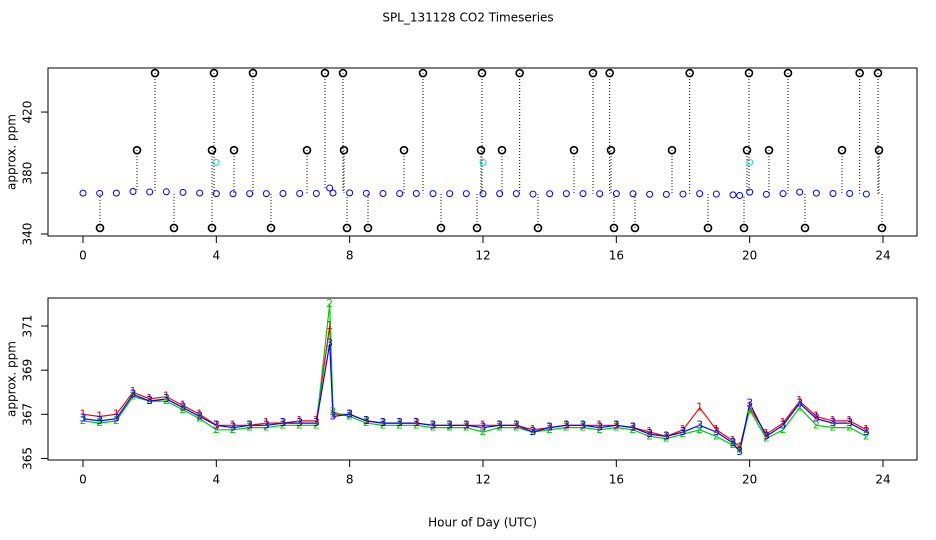  What do you see at coordinates (28, 414) in the screenshot?
I see `y-tick-label: 367` at bounding box center [28, 414].